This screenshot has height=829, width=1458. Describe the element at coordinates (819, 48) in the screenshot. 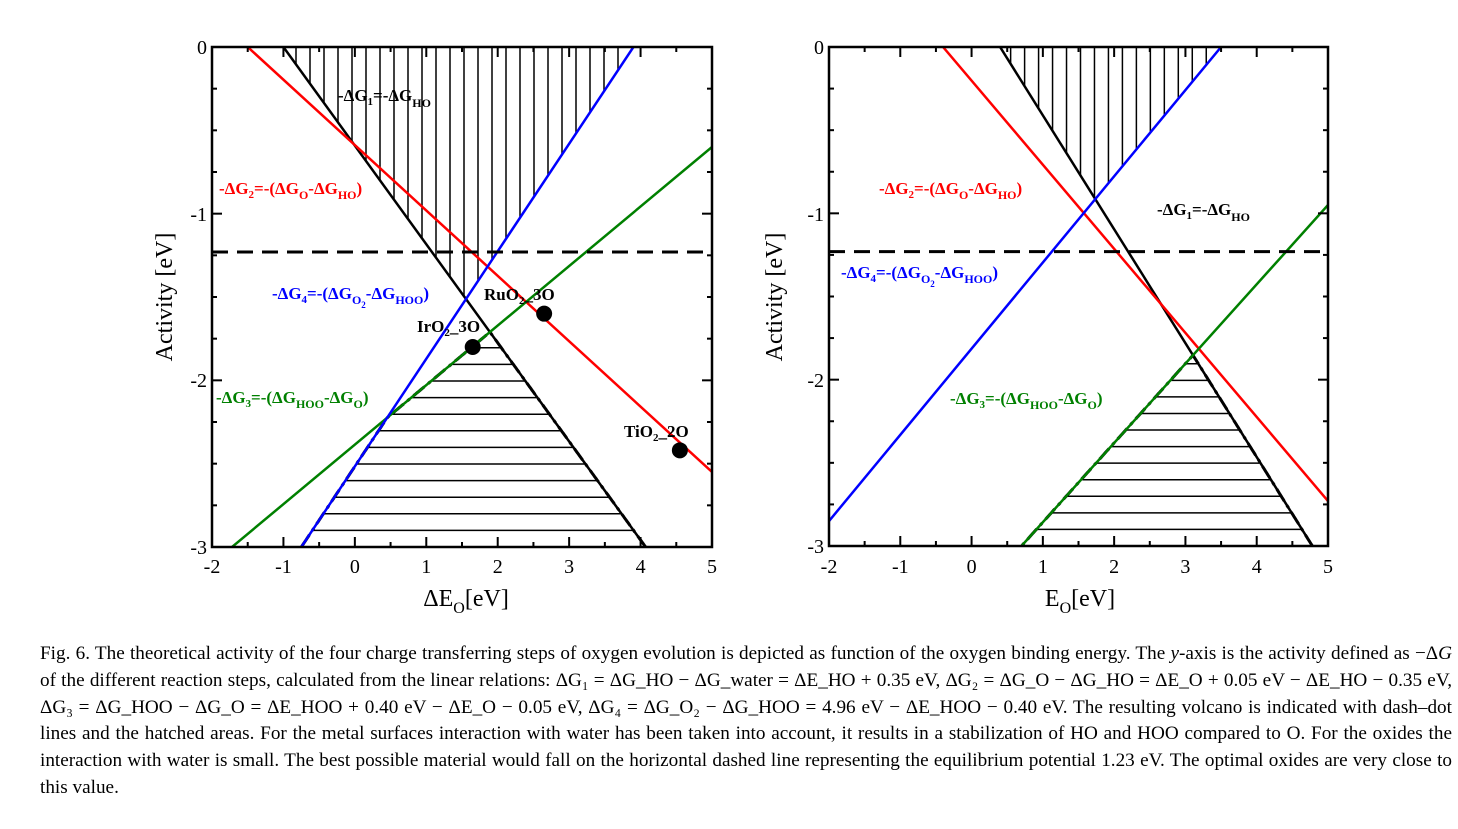

I see `right-y-tick-label: 0` at that location.